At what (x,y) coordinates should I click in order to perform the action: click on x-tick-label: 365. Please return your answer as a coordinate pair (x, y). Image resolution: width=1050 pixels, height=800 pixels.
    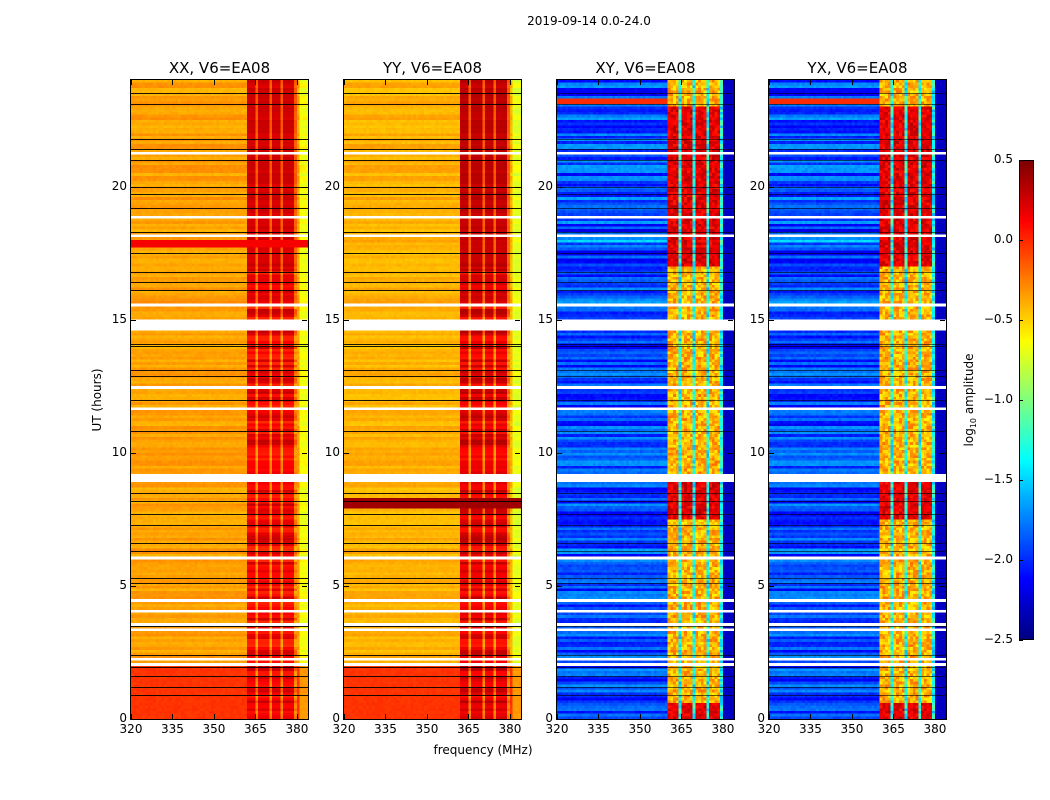
    Looking at the image, I should click on (255, 729).